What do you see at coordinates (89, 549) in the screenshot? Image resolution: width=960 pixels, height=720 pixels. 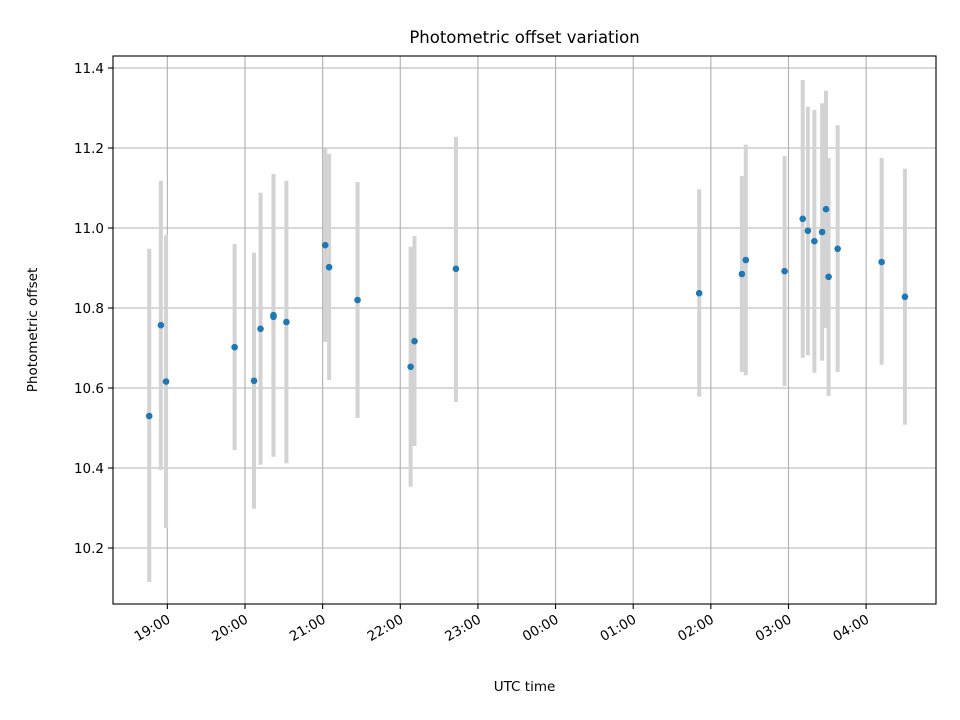 I see `y-tick-label: 10.2` at bounding box center [89, 549].